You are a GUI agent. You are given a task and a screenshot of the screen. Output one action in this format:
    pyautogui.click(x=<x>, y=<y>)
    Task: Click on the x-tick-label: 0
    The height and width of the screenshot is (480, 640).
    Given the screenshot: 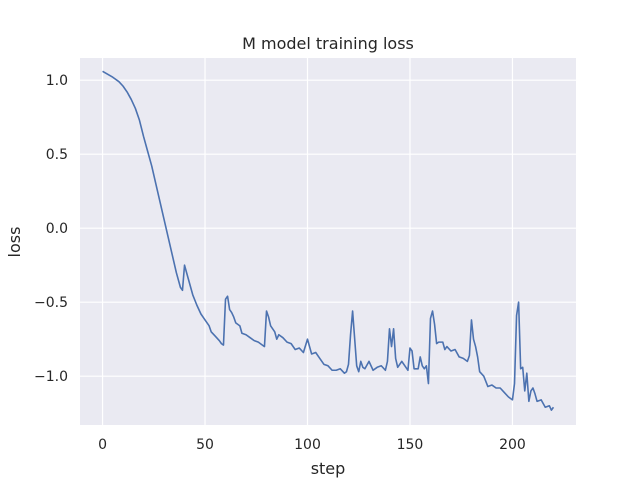 What is the action you would take?
    pyautogui.click(x=102, y=445)
    